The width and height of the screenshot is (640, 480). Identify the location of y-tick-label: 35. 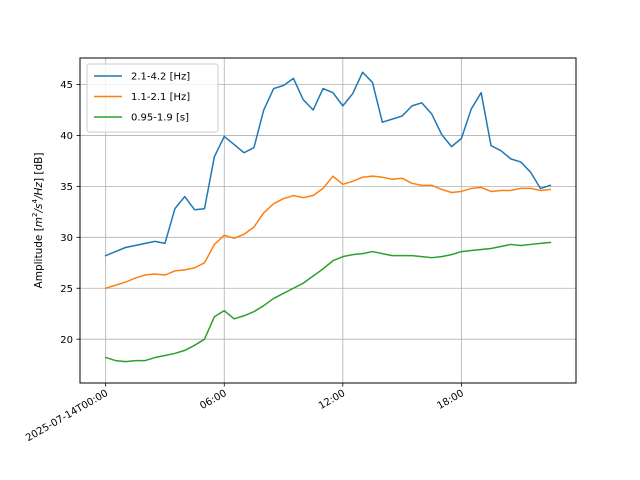
(66, 187).